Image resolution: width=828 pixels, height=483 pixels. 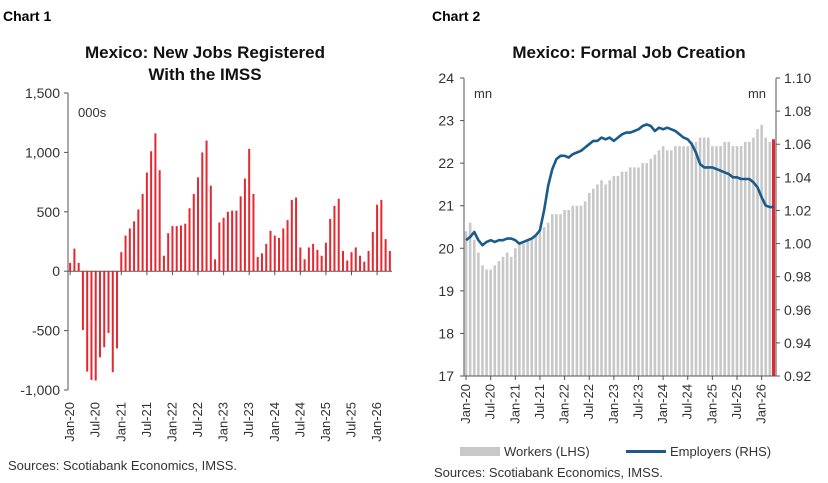 I want to click on chart1-xtick-label: Jan-25, so click(x=325, y=422).